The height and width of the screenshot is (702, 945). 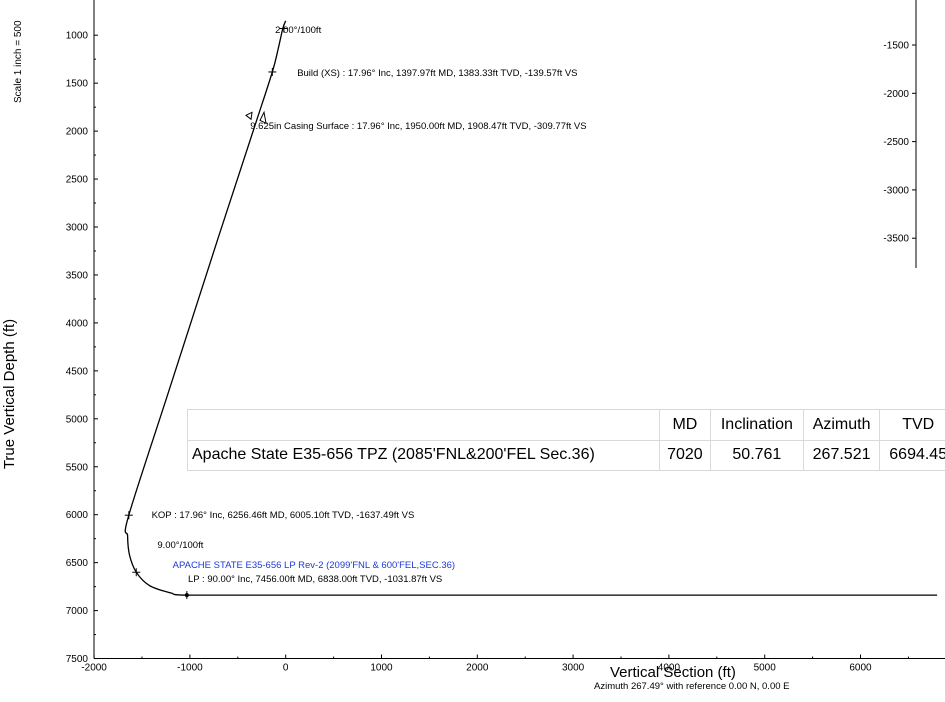 What do you see at coordinates (77, 228) in the screenshot?
I see `y-tick-label: 3000` at bounding box center [77, 228].